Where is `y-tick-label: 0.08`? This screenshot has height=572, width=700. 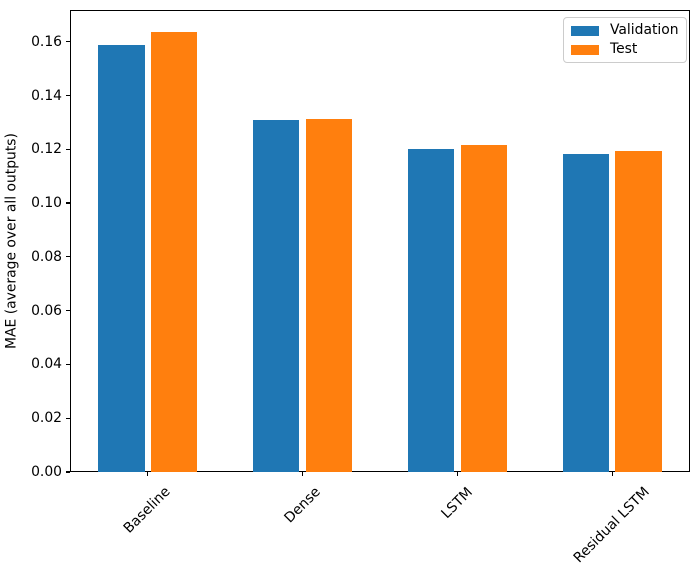
y-tick-label: 0.08 is located at coordinates (46, 256).